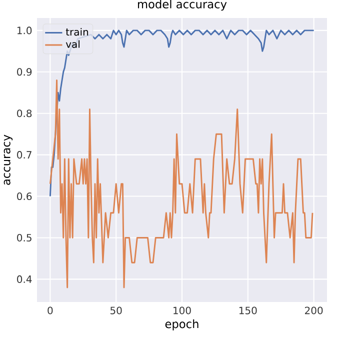  Describe the element at coordinates (24, 196) in the screenshot. I see `y-tick-label: 0.6` at that location.